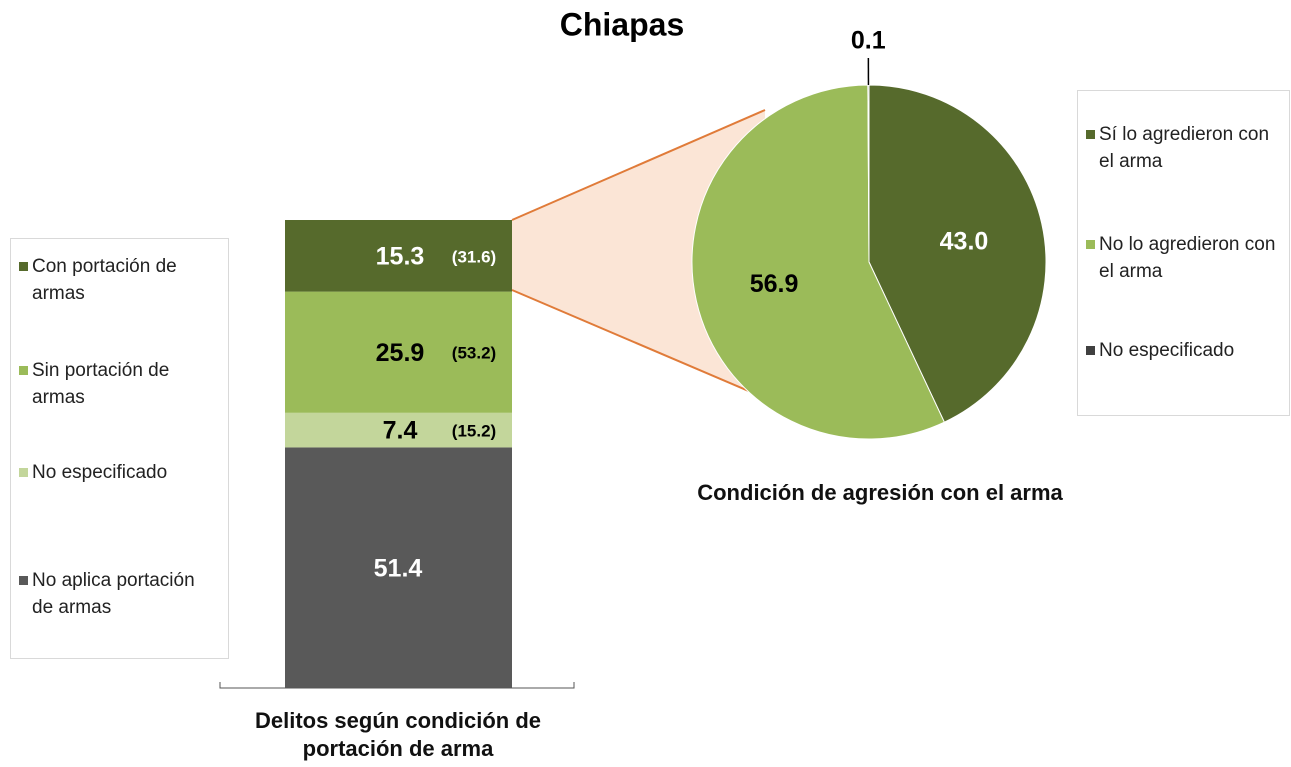 The height and width of the screenshot is (767, 1291). I want to click on data-label: 25.9, so click(400, 353).